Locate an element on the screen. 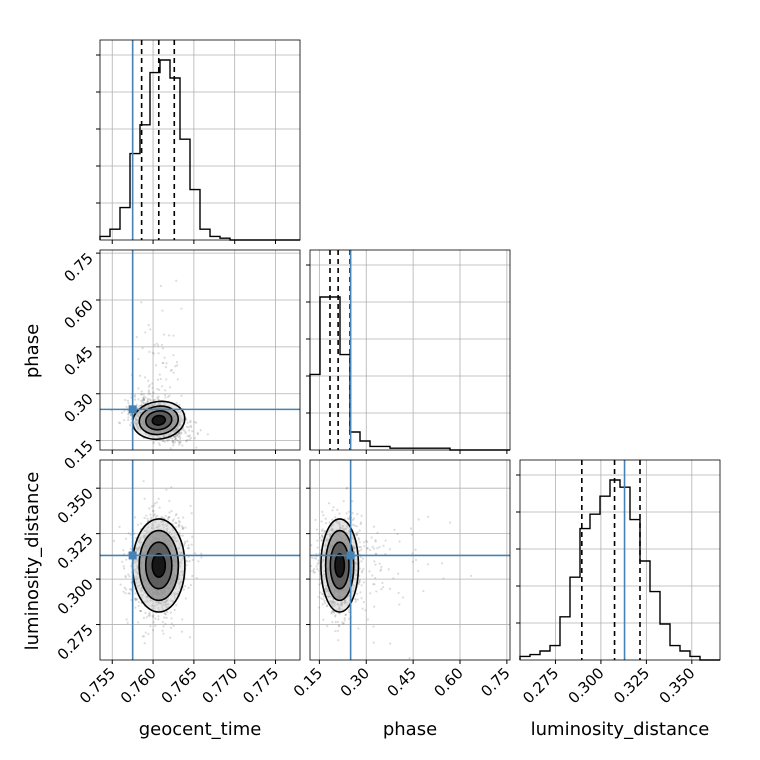 The image size is (760, 760). tick-label-y-1-2: 0.45 is located at coordinates (78, 361).